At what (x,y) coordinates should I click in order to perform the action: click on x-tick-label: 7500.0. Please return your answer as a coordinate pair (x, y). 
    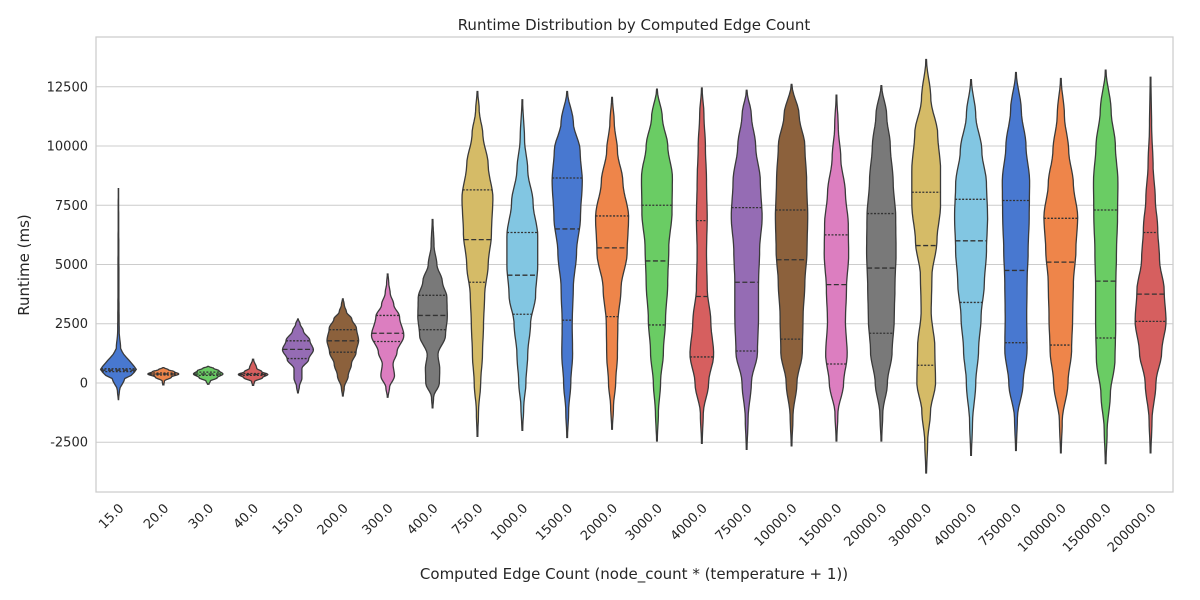
    Looking at the image, I should click on (734, 522).